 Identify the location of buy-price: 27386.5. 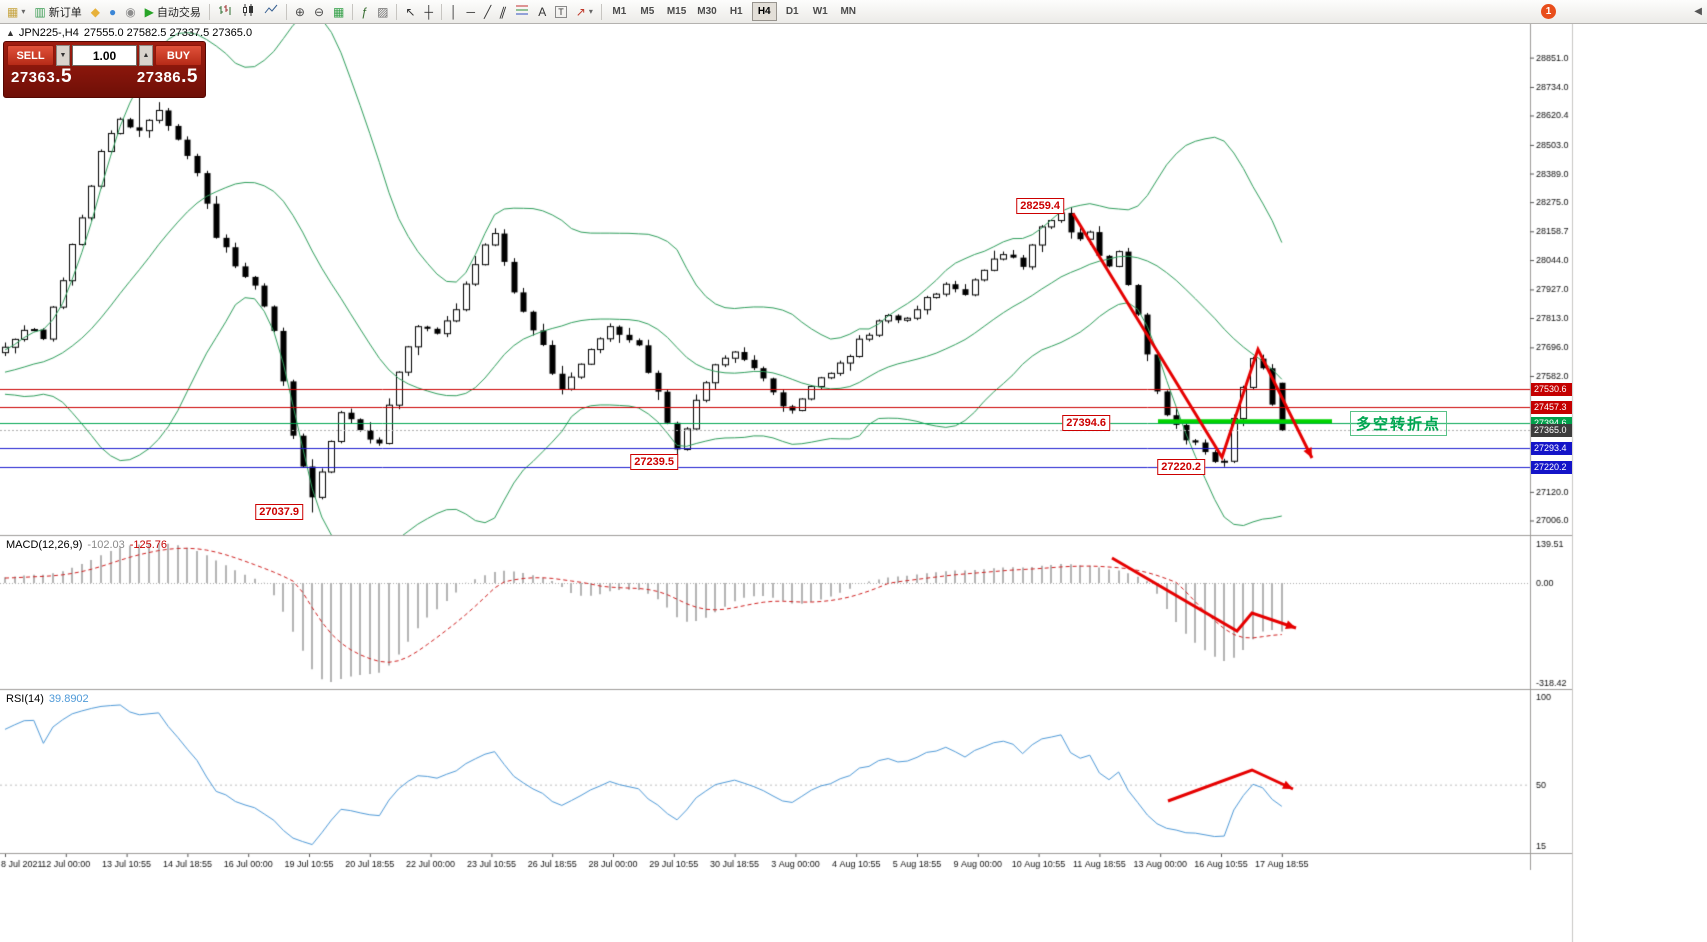
(167, 76).